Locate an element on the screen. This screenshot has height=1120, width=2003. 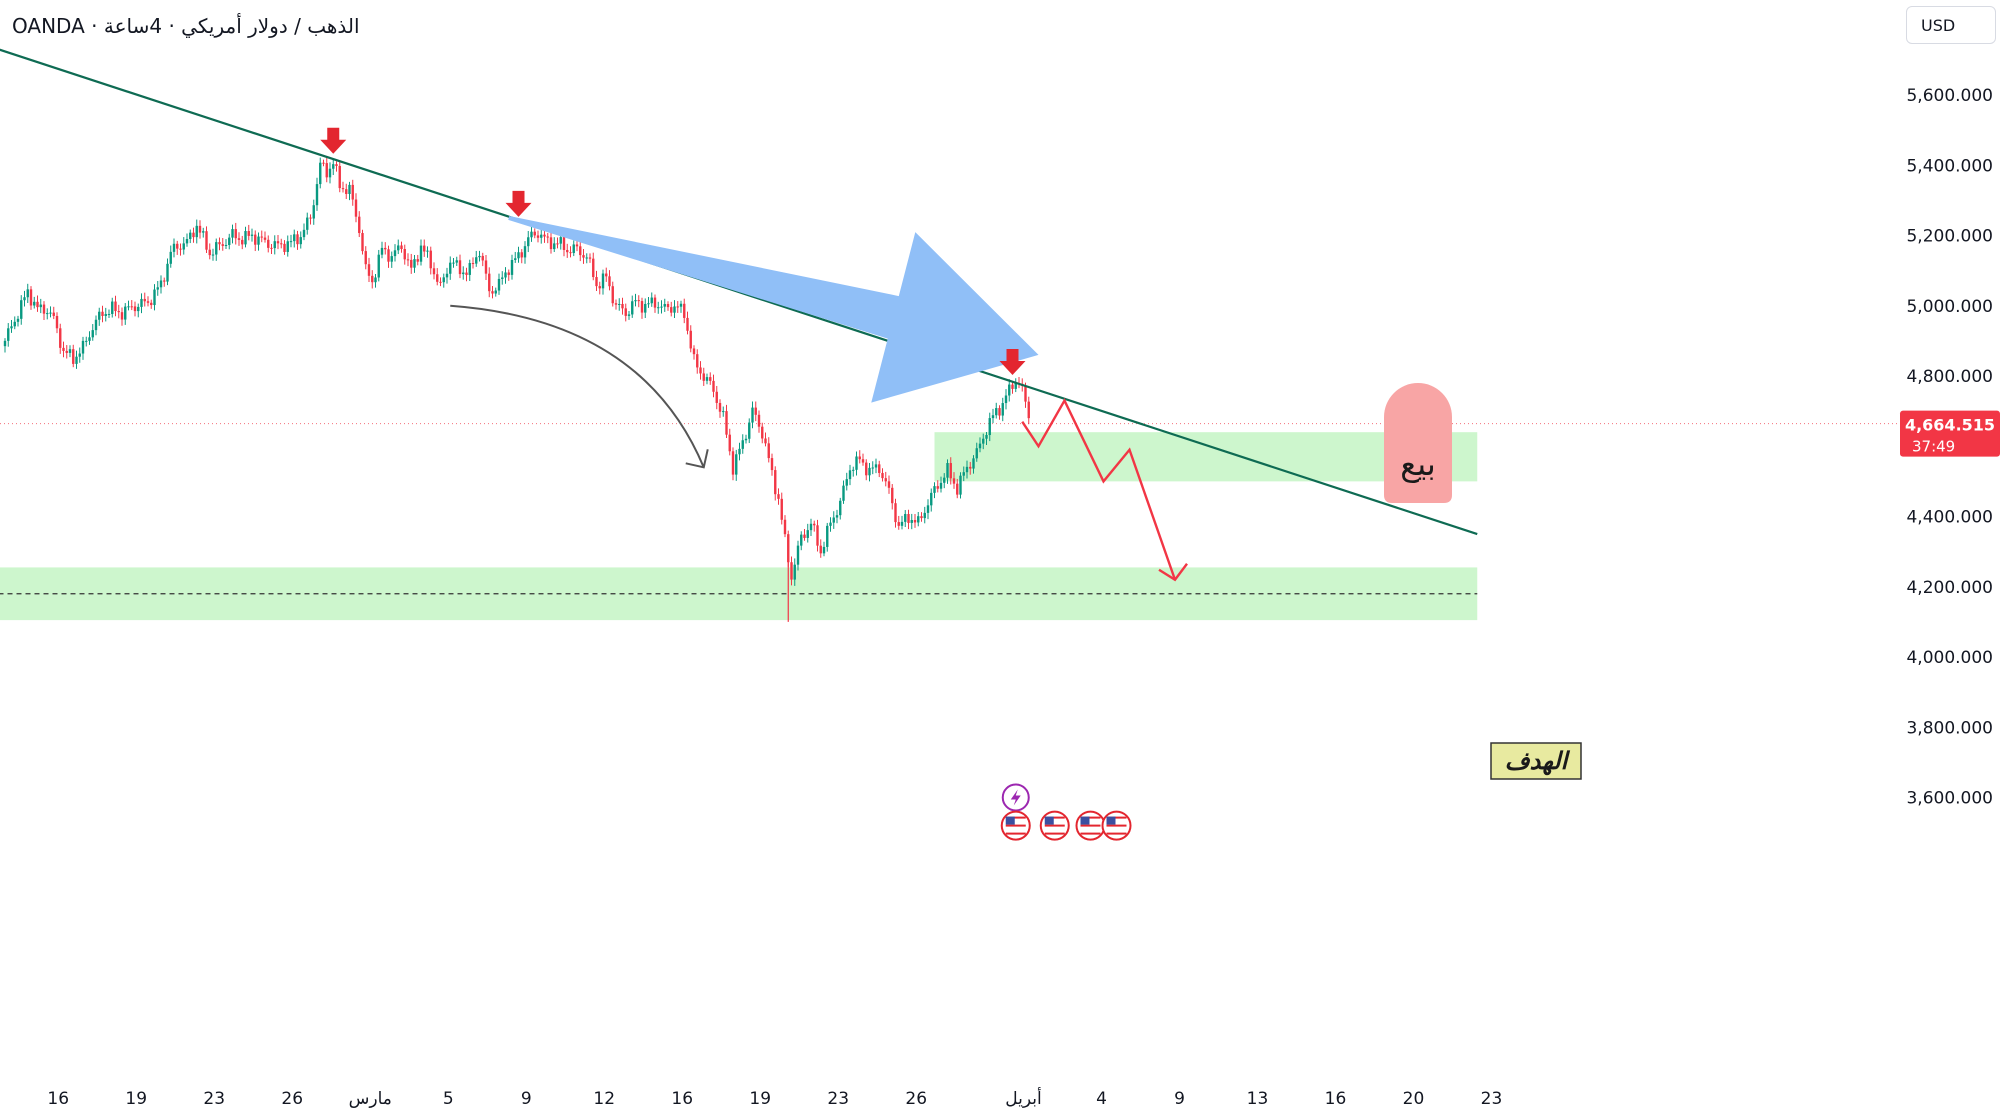
down-marker-icon is located at coordinates (333, 140).